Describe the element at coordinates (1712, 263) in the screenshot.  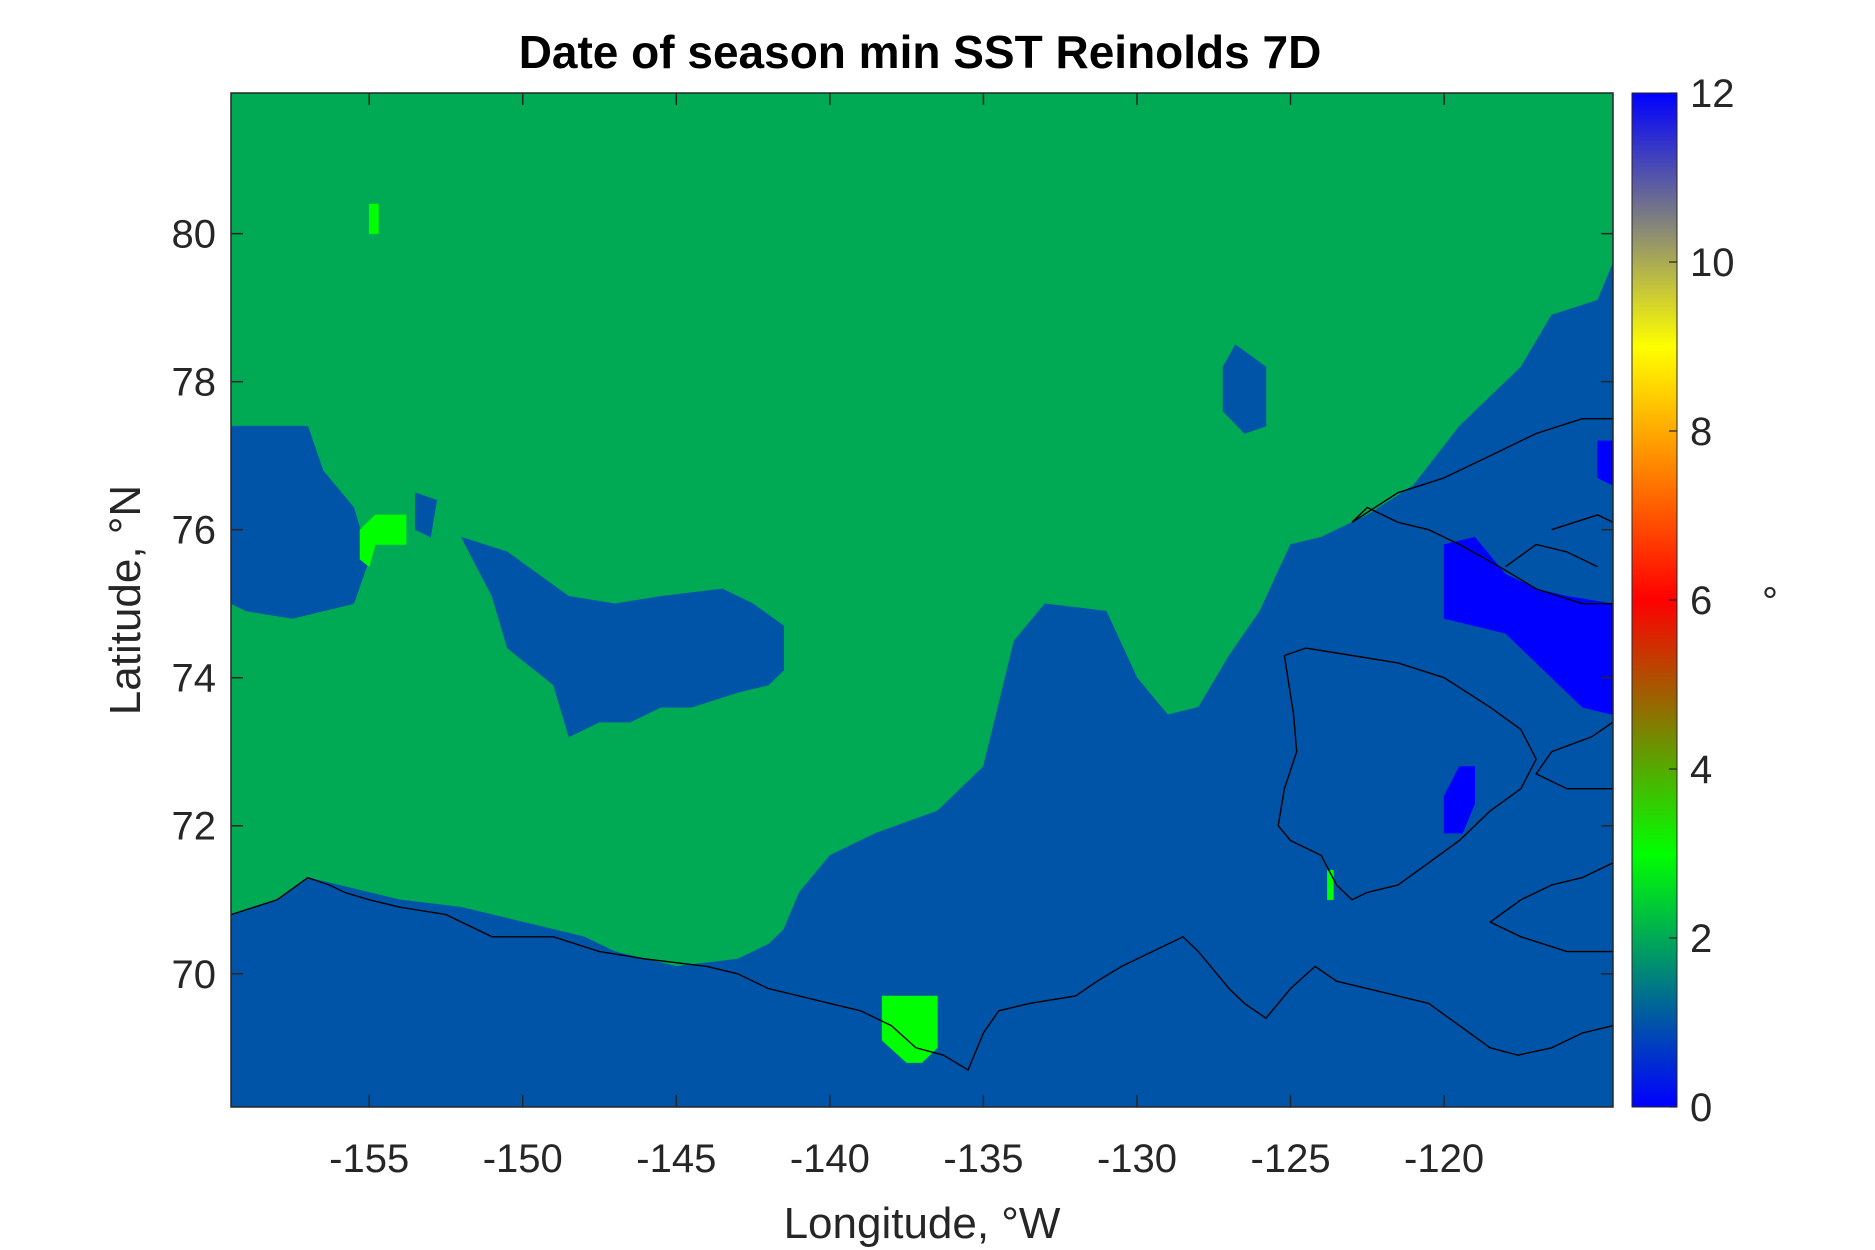
I see `colorbar-tick-label: 10` at that location.